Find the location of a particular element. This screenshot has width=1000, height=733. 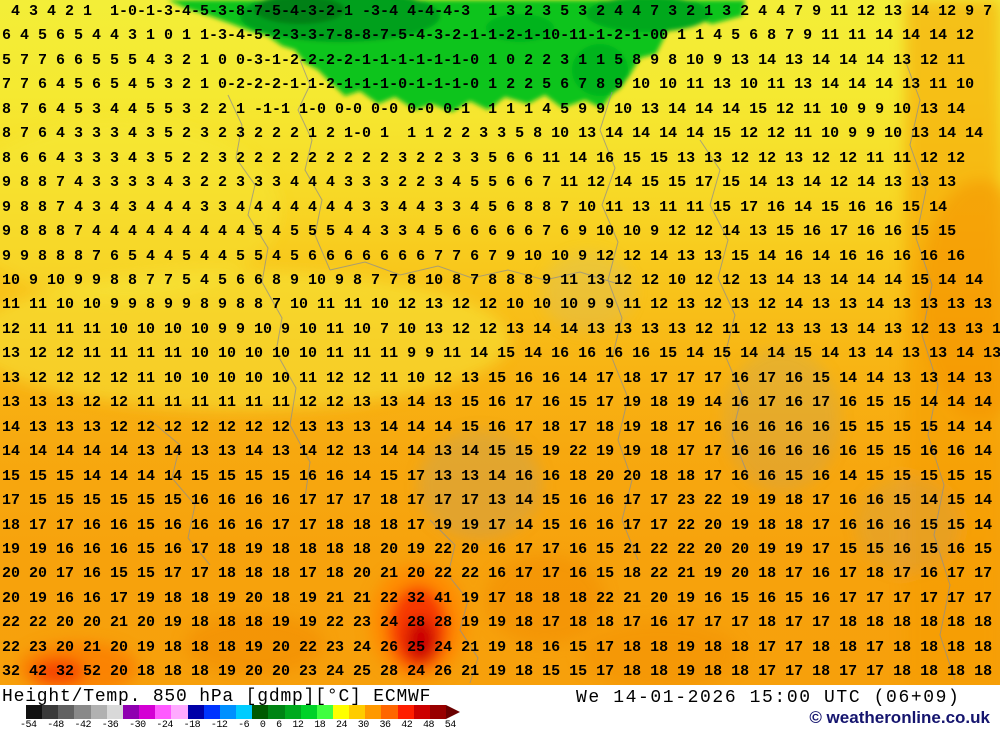

scale-tick-label: 42 is located at coordinates (407, 725).